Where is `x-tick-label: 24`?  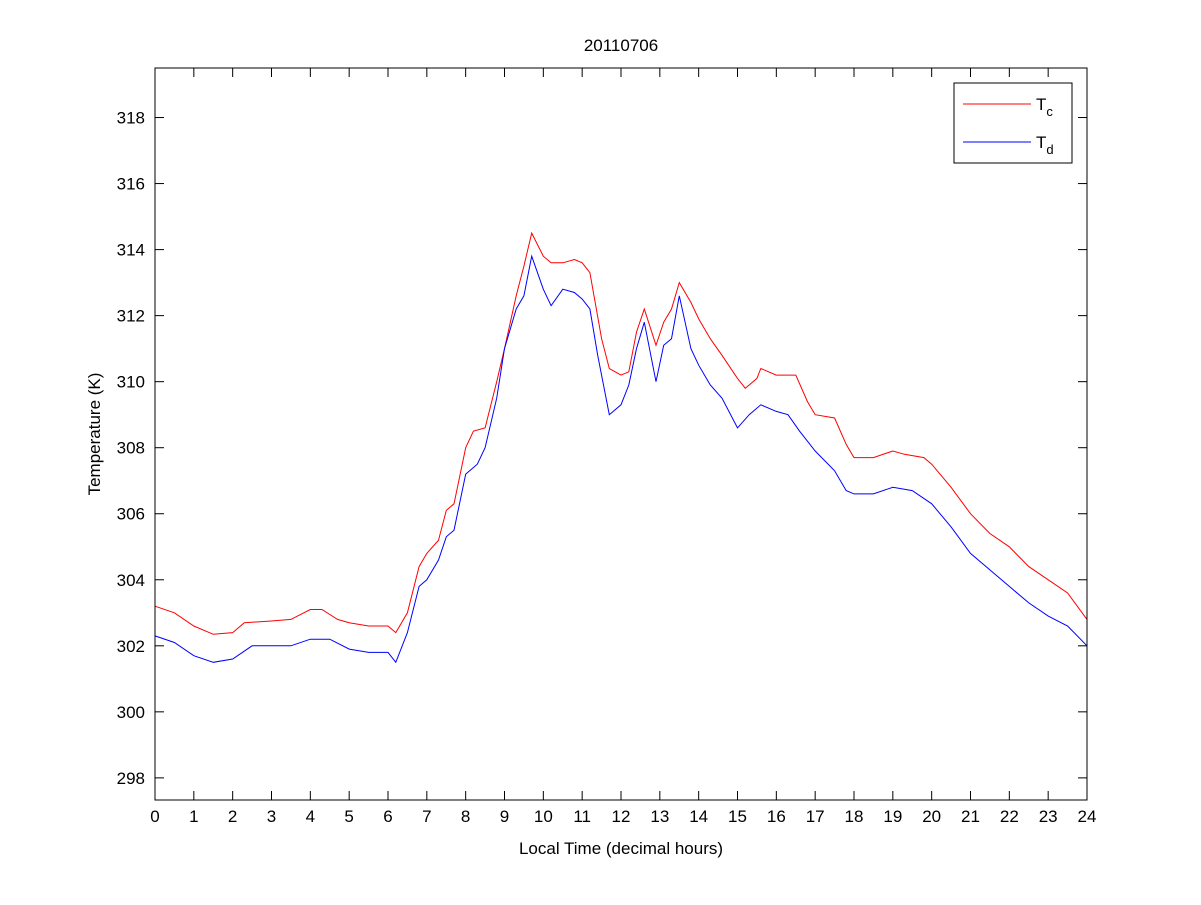 x-tick-label: 24 is located at coordinates (1087, 816).